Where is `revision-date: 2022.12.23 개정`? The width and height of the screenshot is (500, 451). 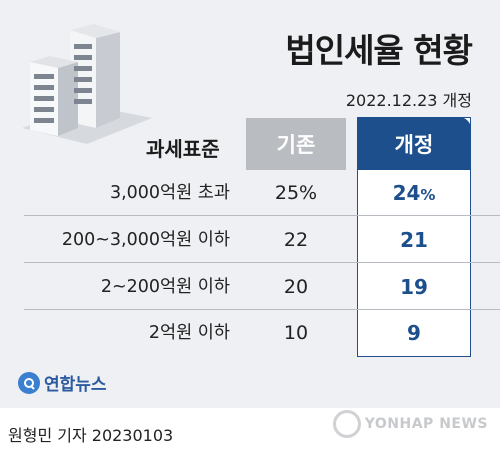 revision-date: 2022.12.23 개정 is located at coordinates (408, 100).